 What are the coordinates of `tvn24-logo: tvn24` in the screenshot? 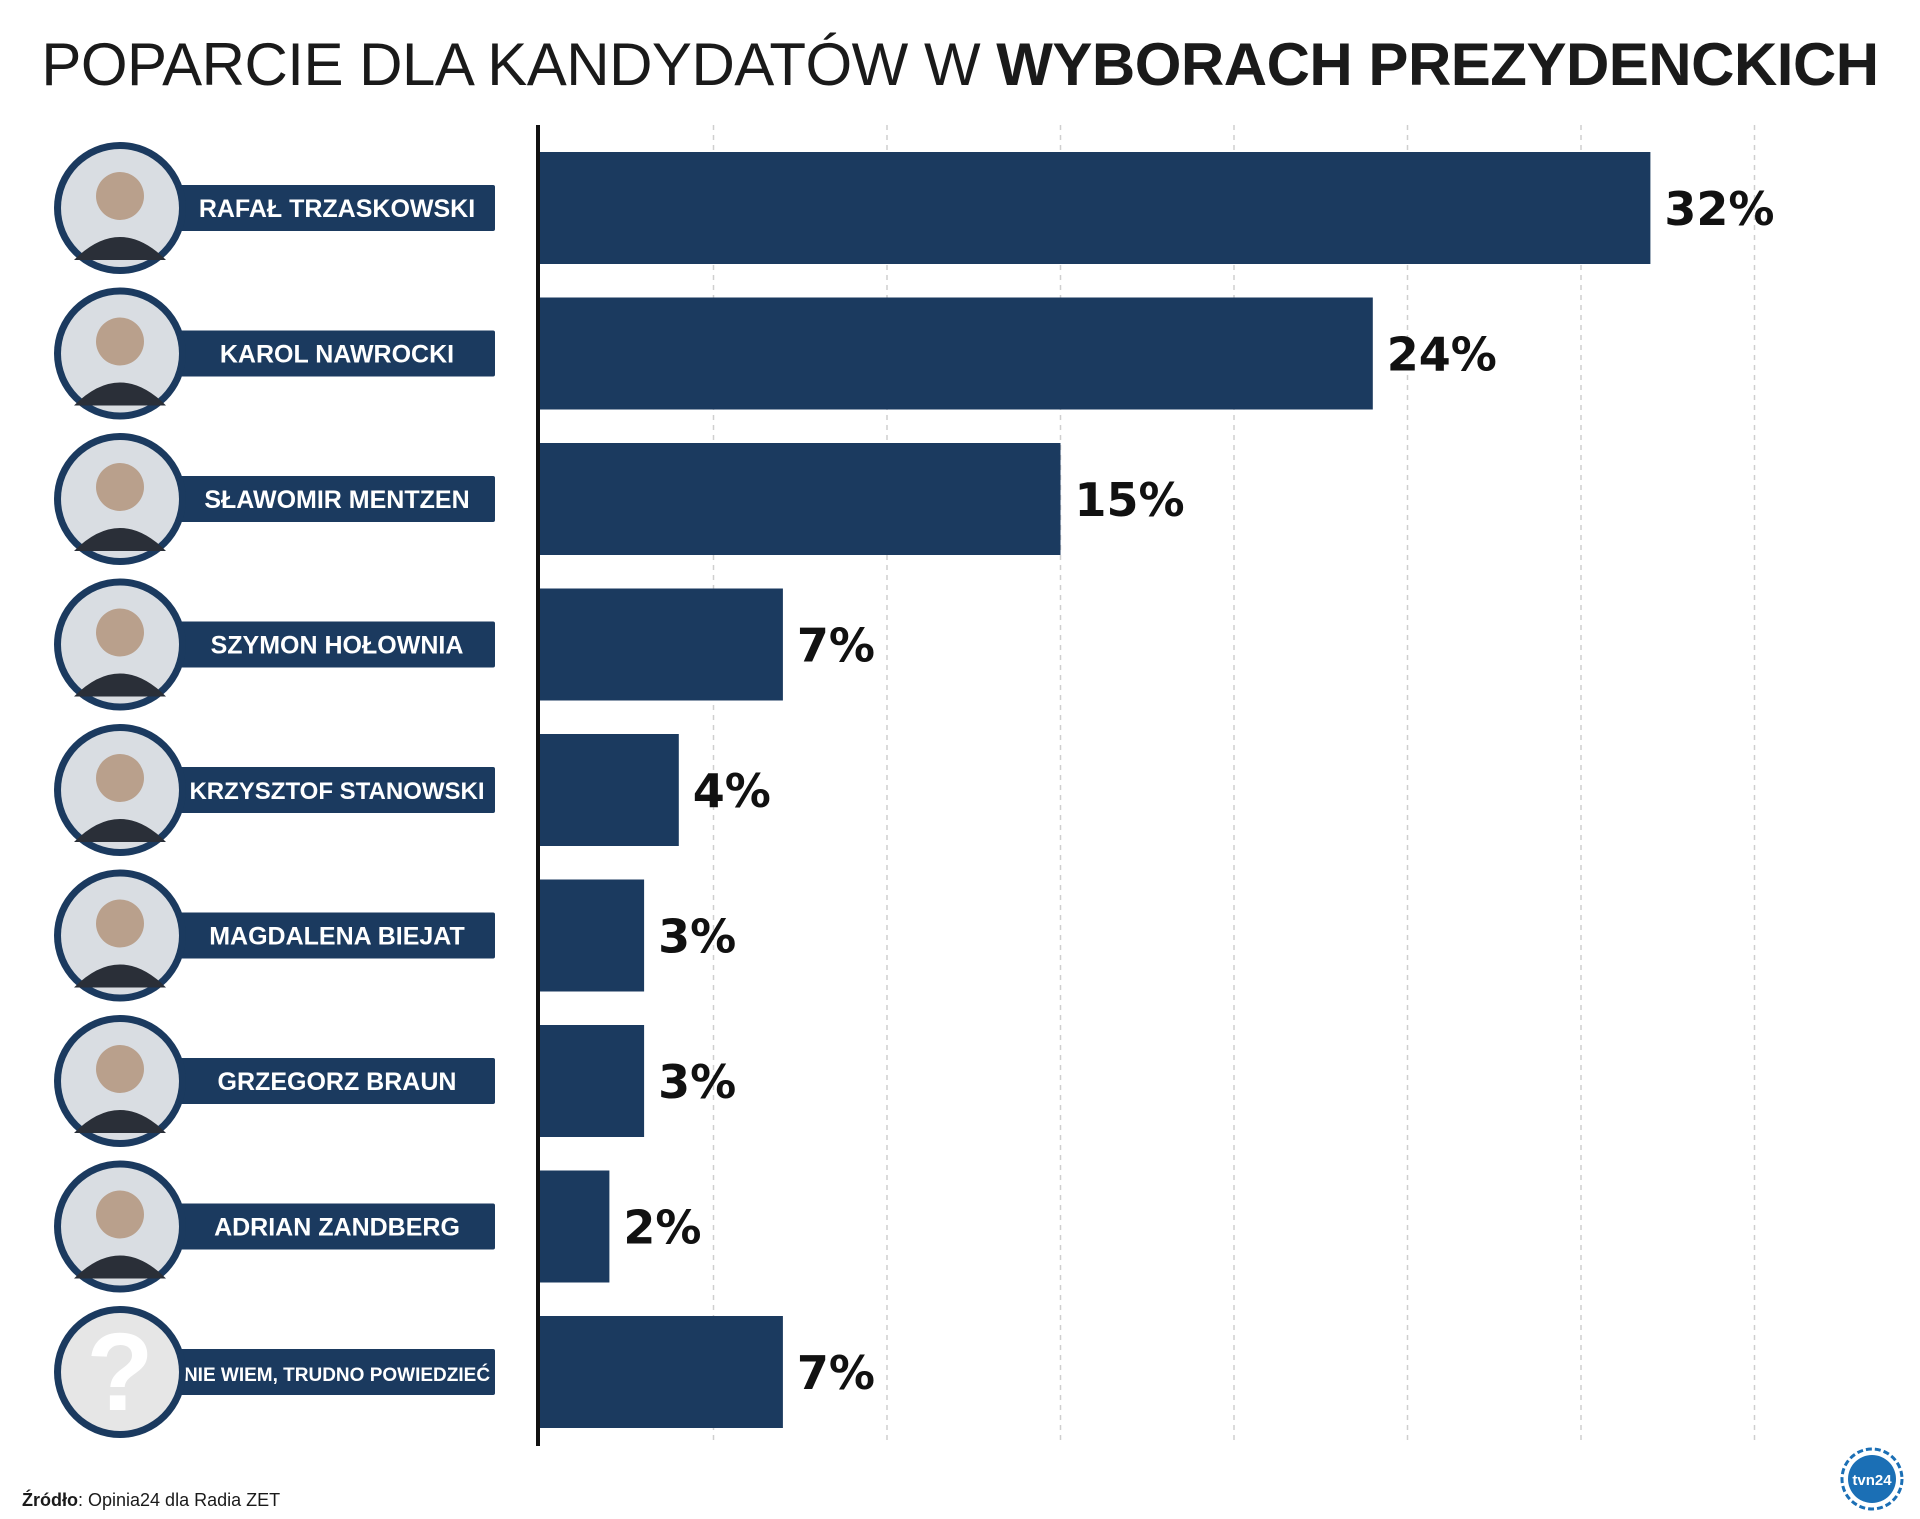 It's located at (1872, 1479).